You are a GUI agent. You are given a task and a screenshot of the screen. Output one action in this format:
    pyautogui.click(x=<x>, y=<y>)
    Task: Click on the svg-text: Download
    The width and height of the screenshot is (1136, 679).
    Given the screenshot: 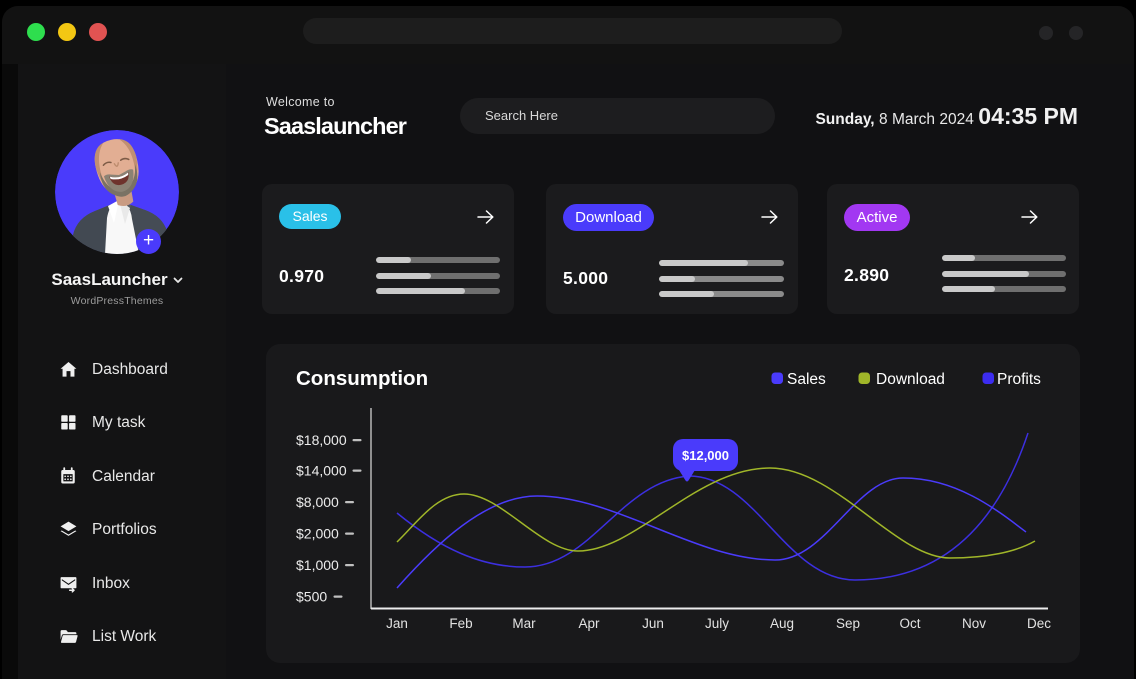 What is the action you would take?
    pyautogui.click(x=910, y=379)
    